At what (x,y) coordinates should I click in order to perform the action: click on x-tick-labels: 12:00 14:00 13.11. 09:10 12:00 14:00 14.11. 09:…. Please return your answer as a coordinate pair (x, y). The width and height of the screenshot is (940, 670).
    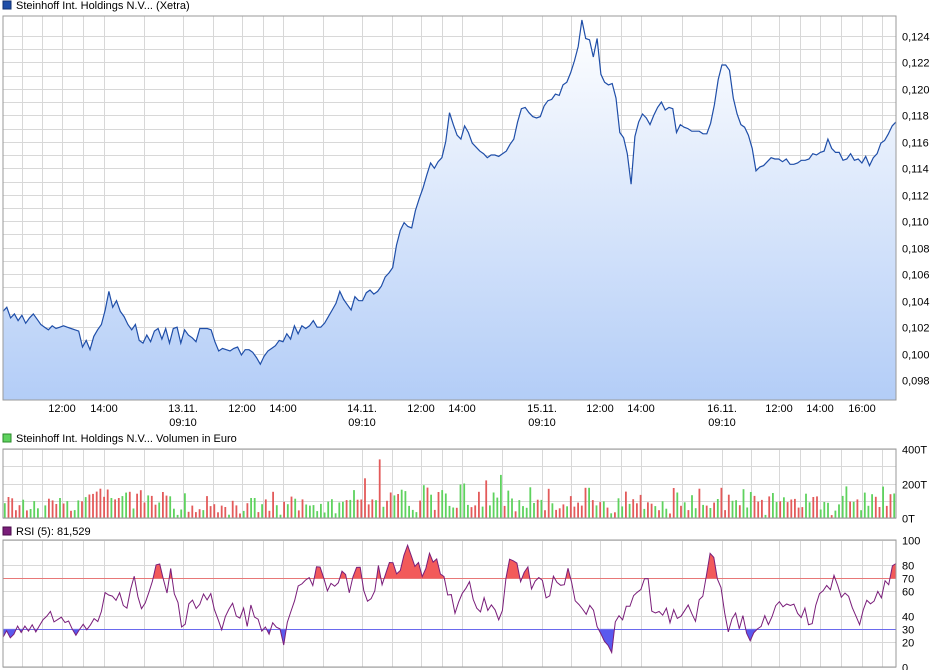
    Looking at the image, I should click on (462, 416).